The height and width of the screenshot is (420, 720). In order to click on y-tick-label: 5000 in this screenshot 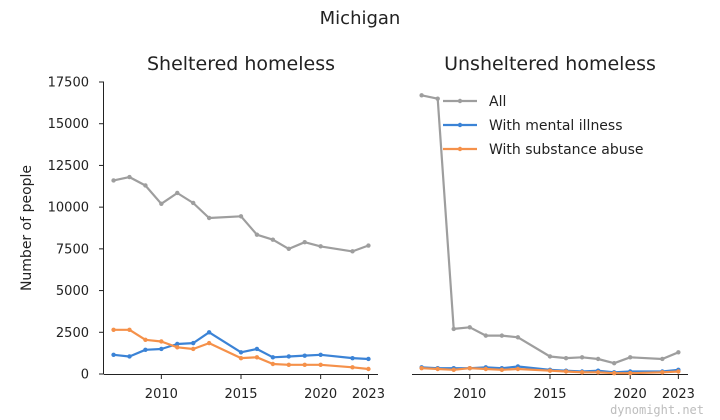, I will do `click(72, 291)`.